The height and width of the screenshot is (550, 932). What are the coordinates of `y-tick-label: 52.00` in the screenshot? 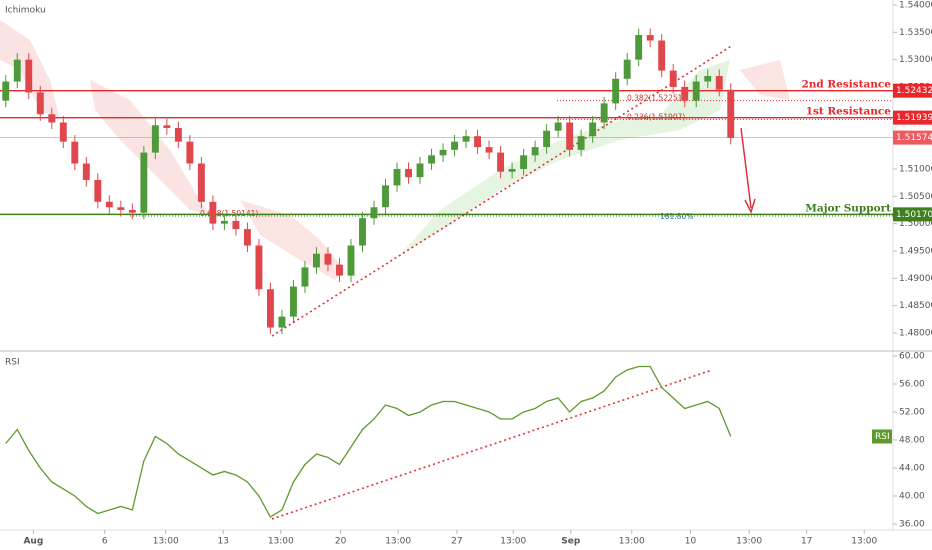 It's located at (912, 412).